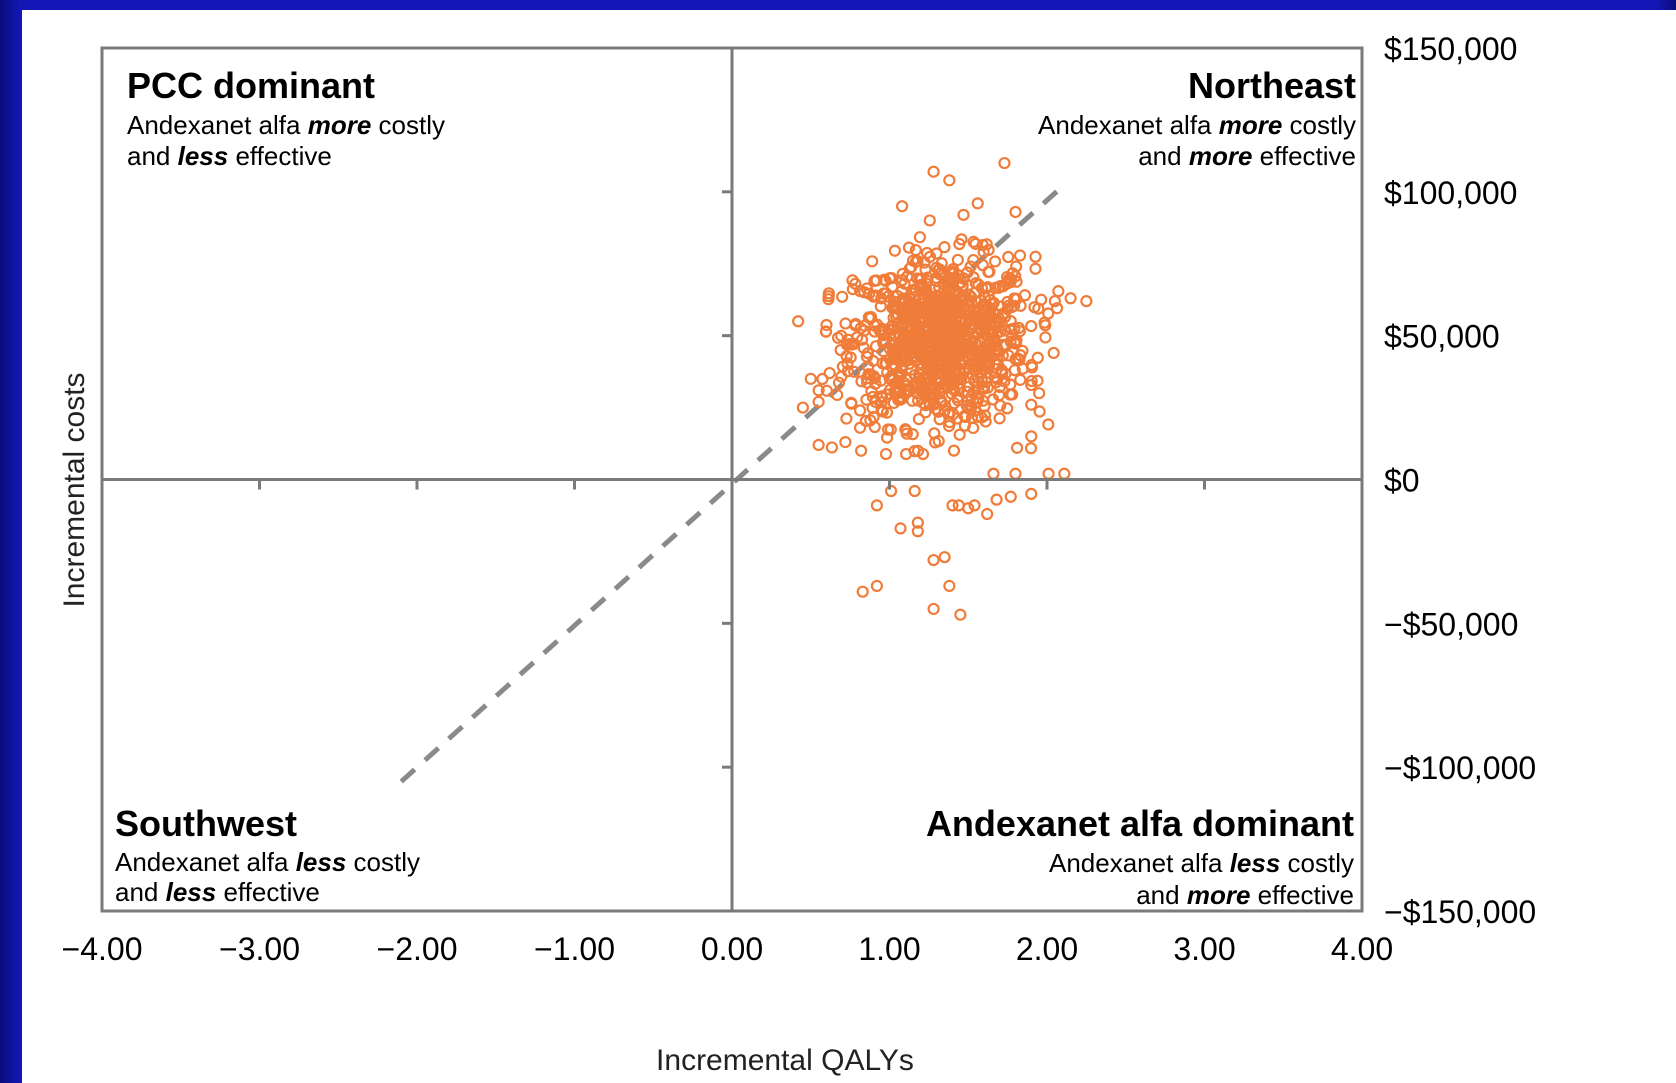 This screenshot has width=1676, height=1083. Describe the element at coordinates (206, 823) in the screenshot. I see `quadrant-southwest-title: Southwest` at that location.